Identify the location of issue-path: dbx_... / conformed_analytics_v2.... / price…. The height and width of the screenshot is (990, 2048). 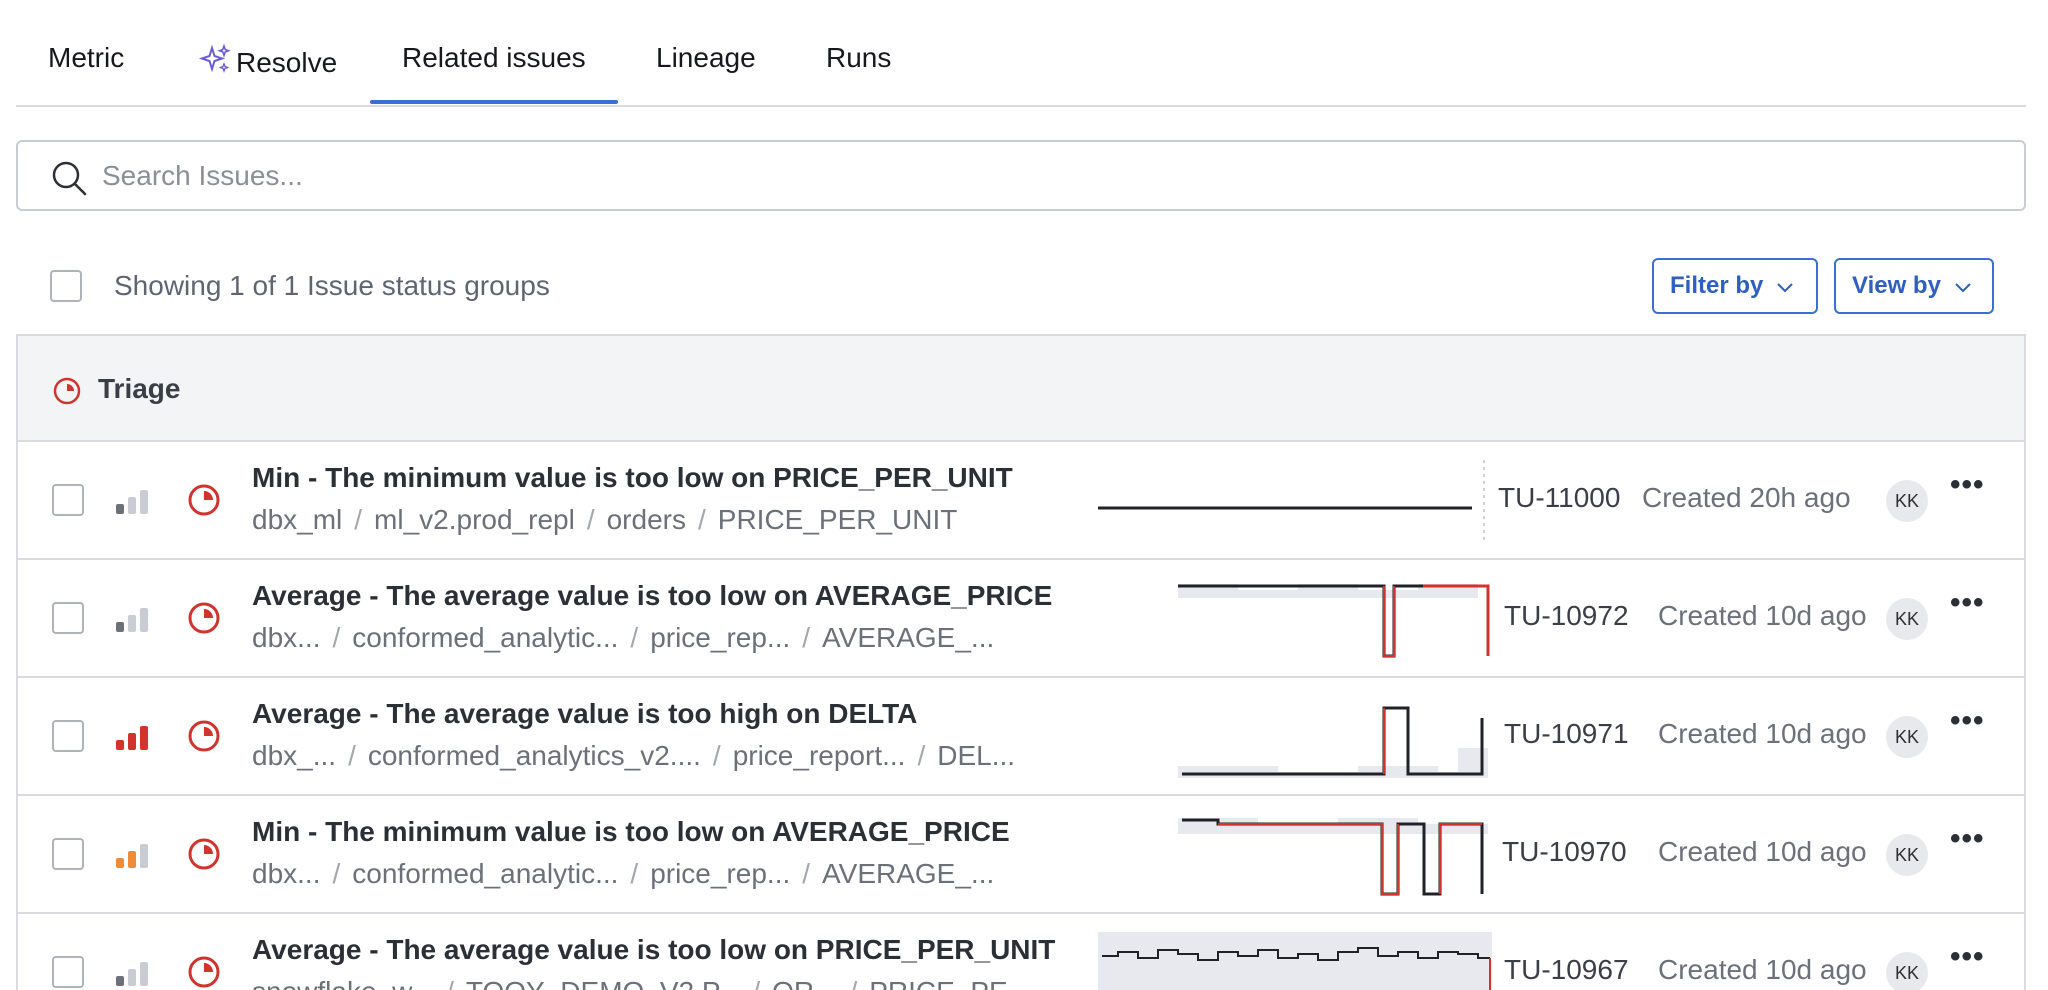
(634, 755).